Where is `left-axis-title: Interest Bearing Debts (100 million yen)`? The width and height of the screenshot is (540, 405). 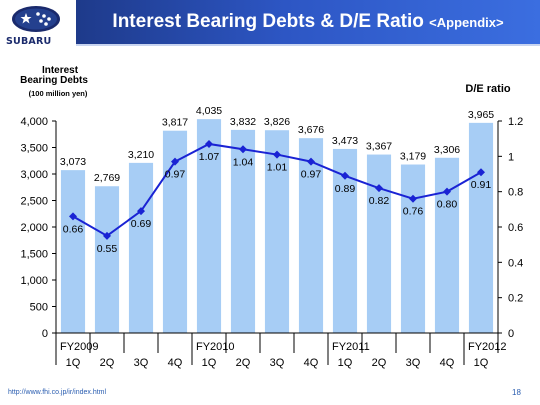
left-axis-title: Interest Bearing Debts (100 million yen) is located at coordinates (54, 81).